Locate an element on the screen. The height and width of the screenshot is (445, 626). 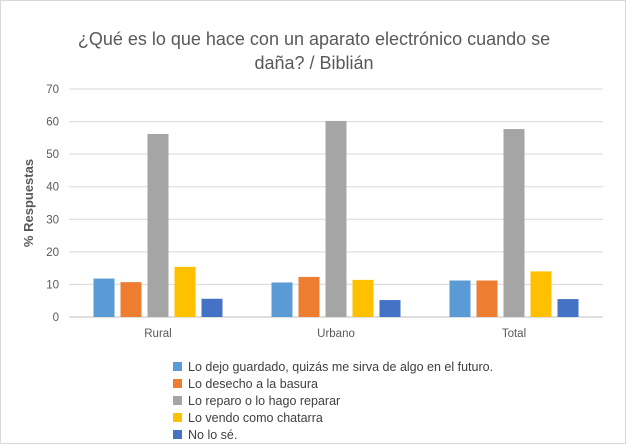
legend-item: Lo desecho a la basura is located at coordinates (333, 383).